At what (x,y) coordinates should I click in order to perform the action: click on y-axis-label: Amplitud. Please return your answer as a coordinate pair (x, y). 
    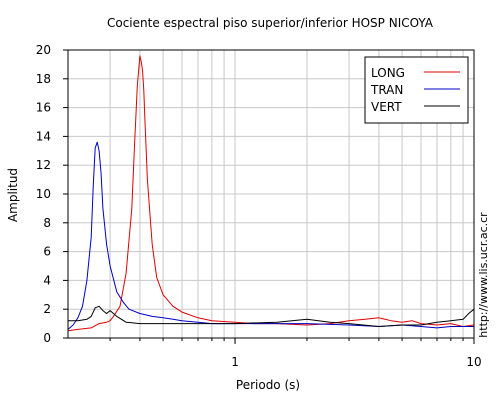
    Looking at the image, I should click on (13, 195).